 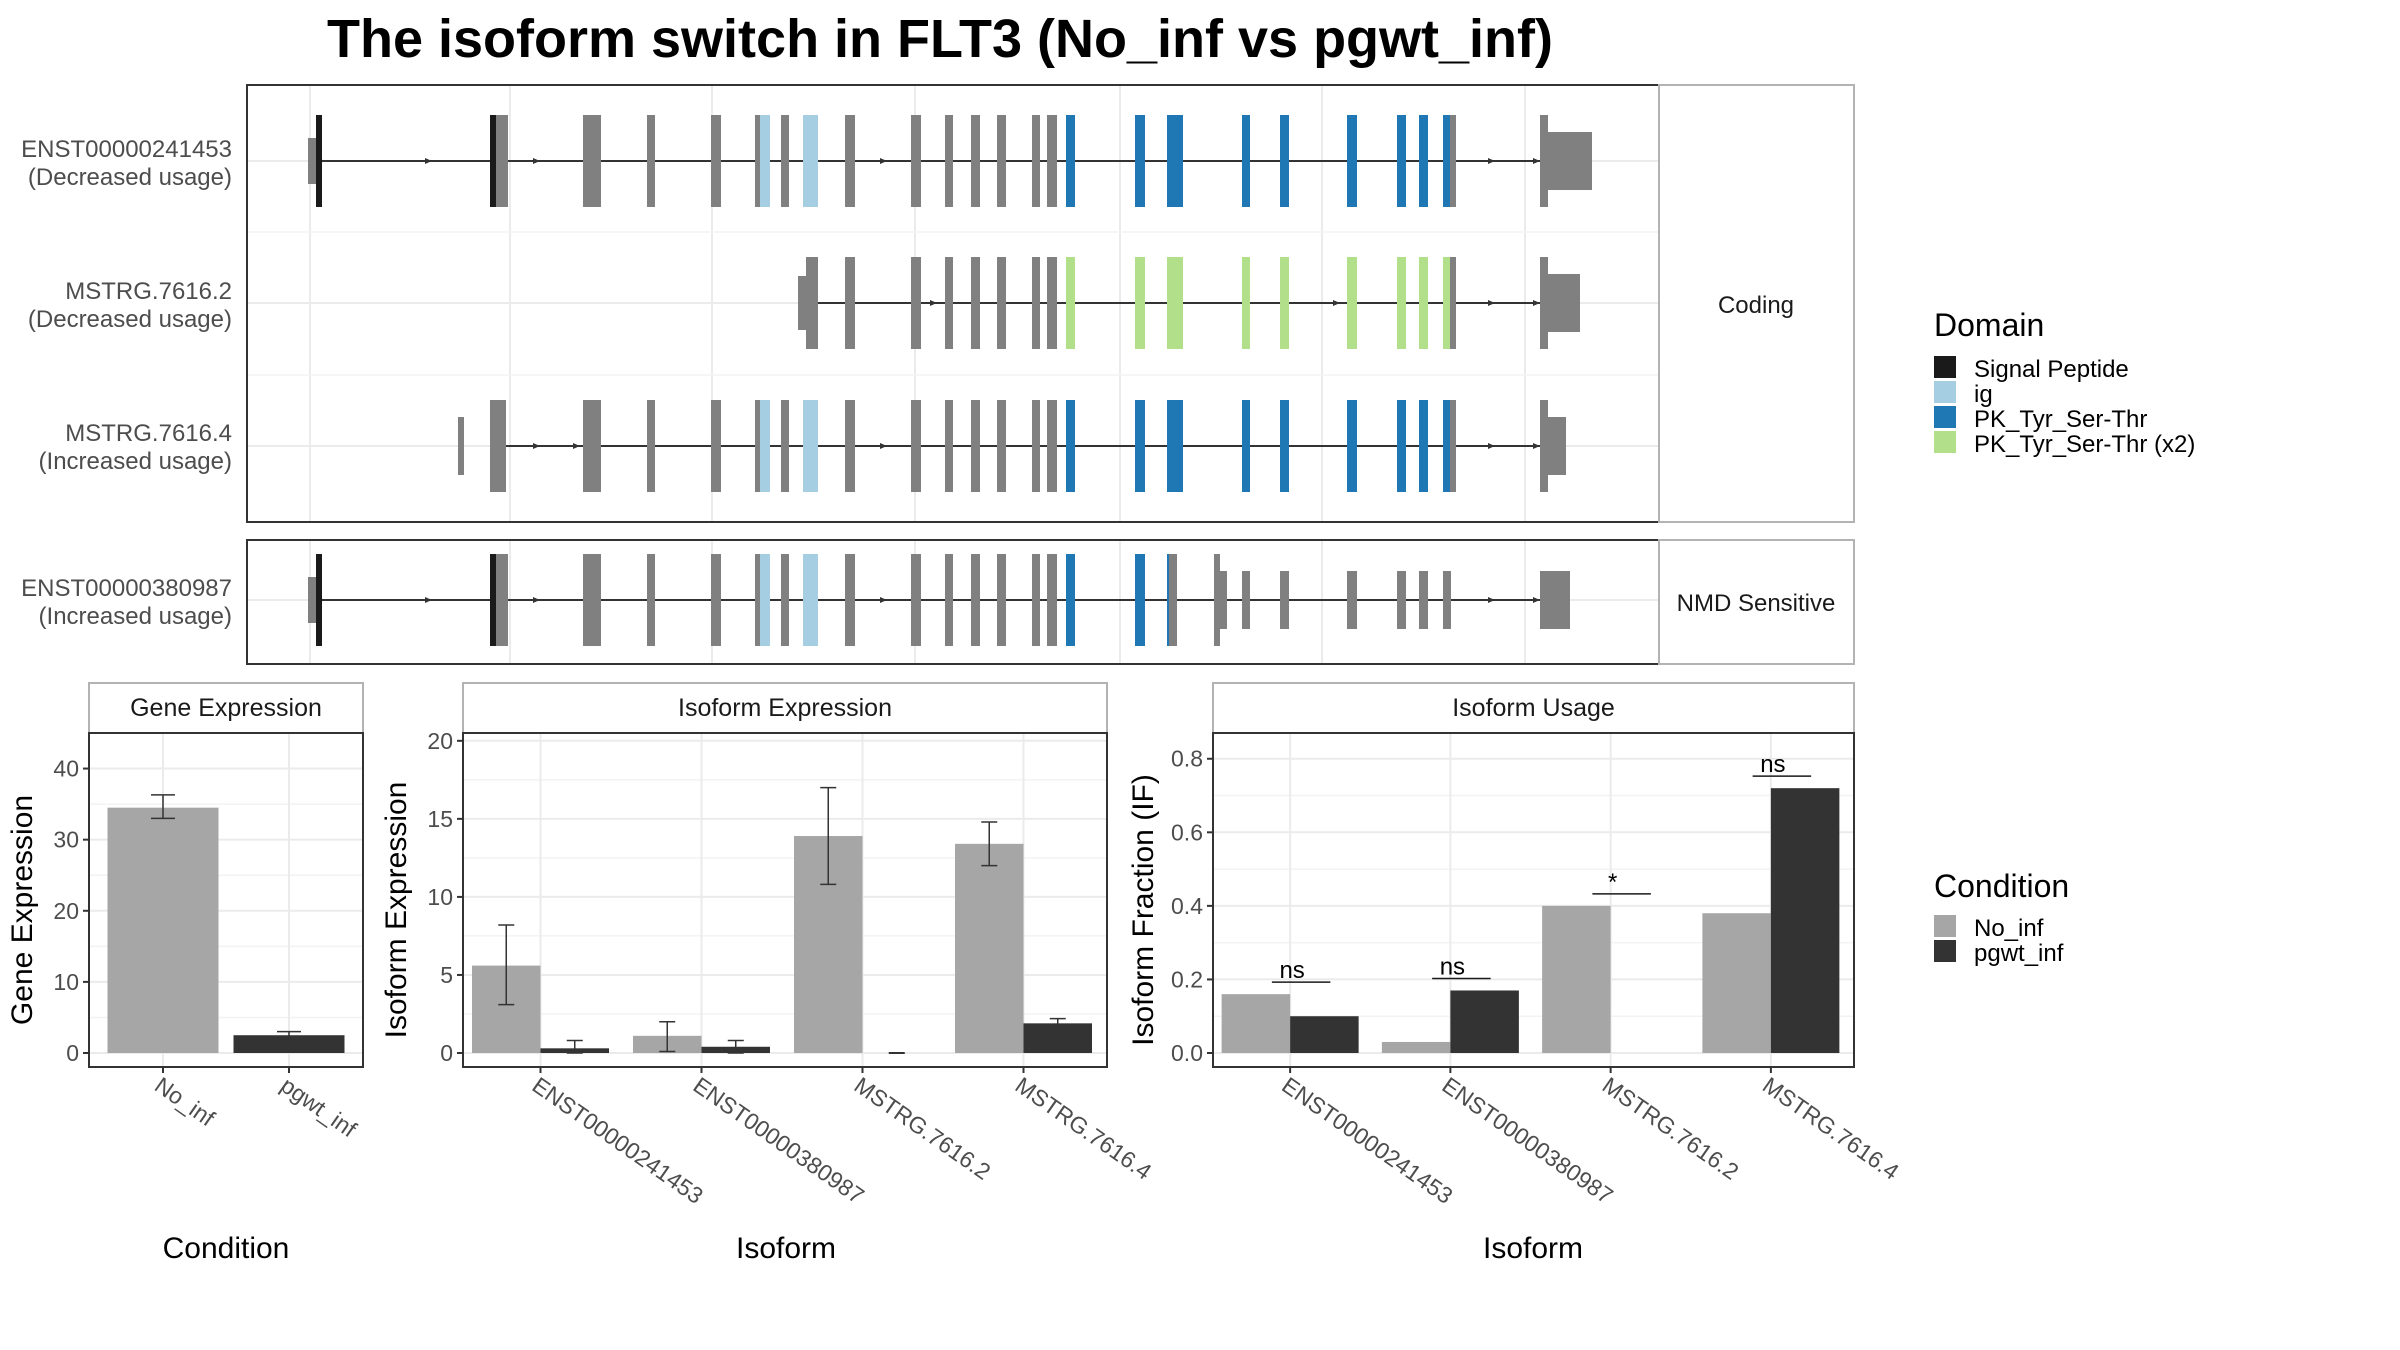 I want to click on chart-title: Isoform Usage, so click(x=1533, y=708).